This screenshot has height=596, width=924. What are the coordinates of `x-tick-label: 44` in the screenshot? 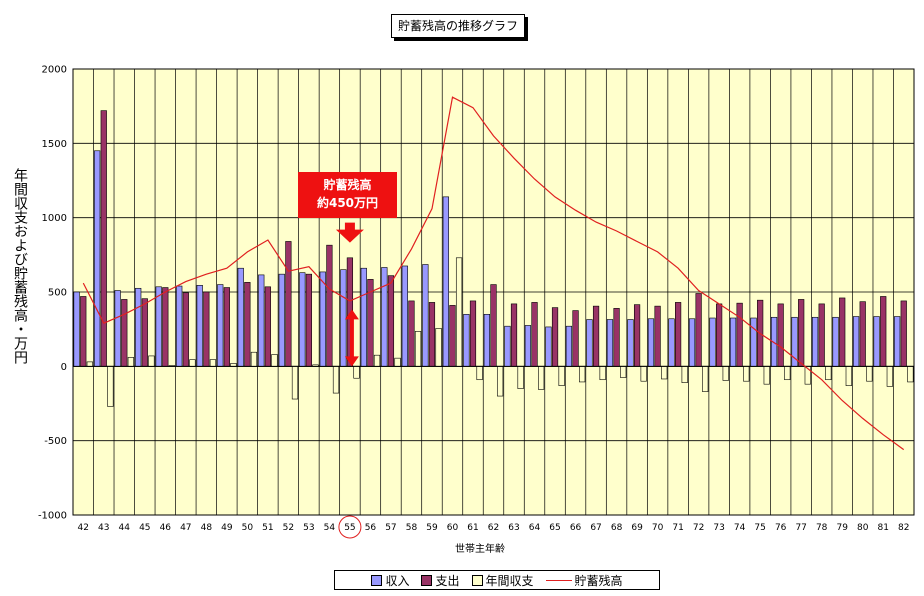 It's located at (125, 528).